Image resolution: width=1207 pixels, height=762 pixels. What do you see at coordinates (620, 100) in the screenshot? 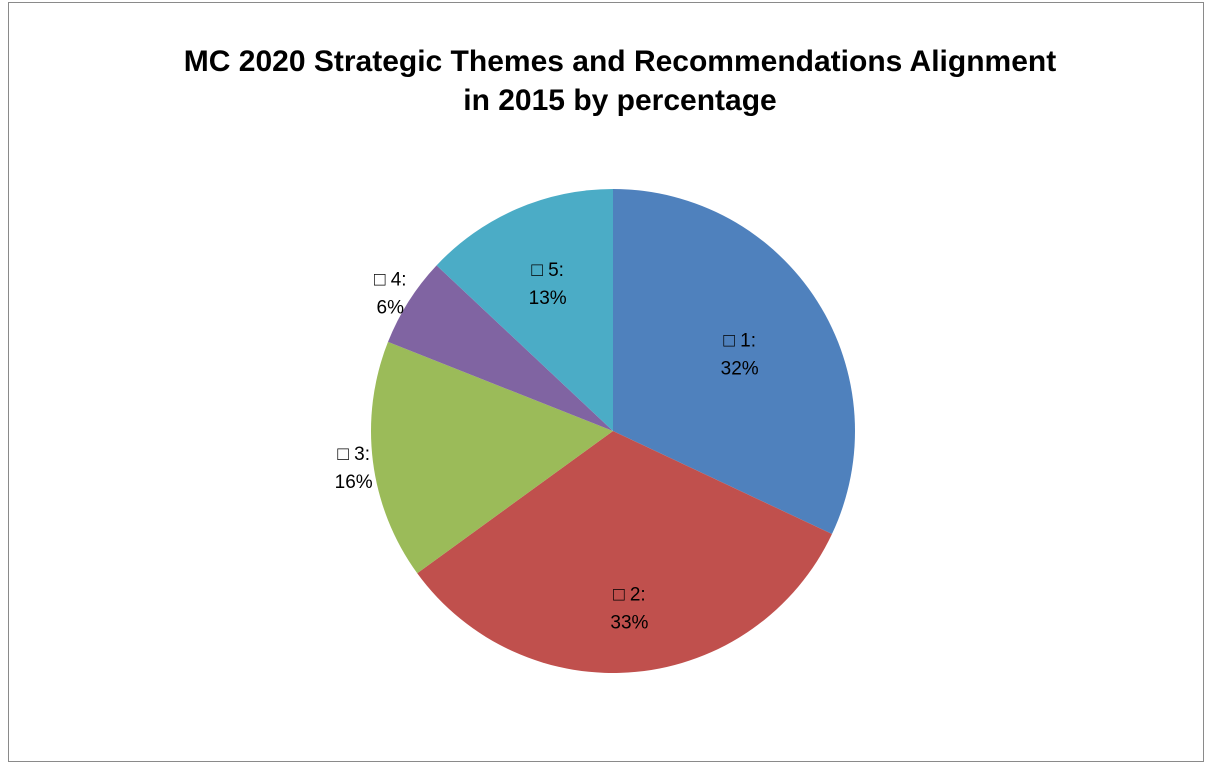
I see `chart-title-line-2: in 2015 by percentage` at bounding box center [620, 100].